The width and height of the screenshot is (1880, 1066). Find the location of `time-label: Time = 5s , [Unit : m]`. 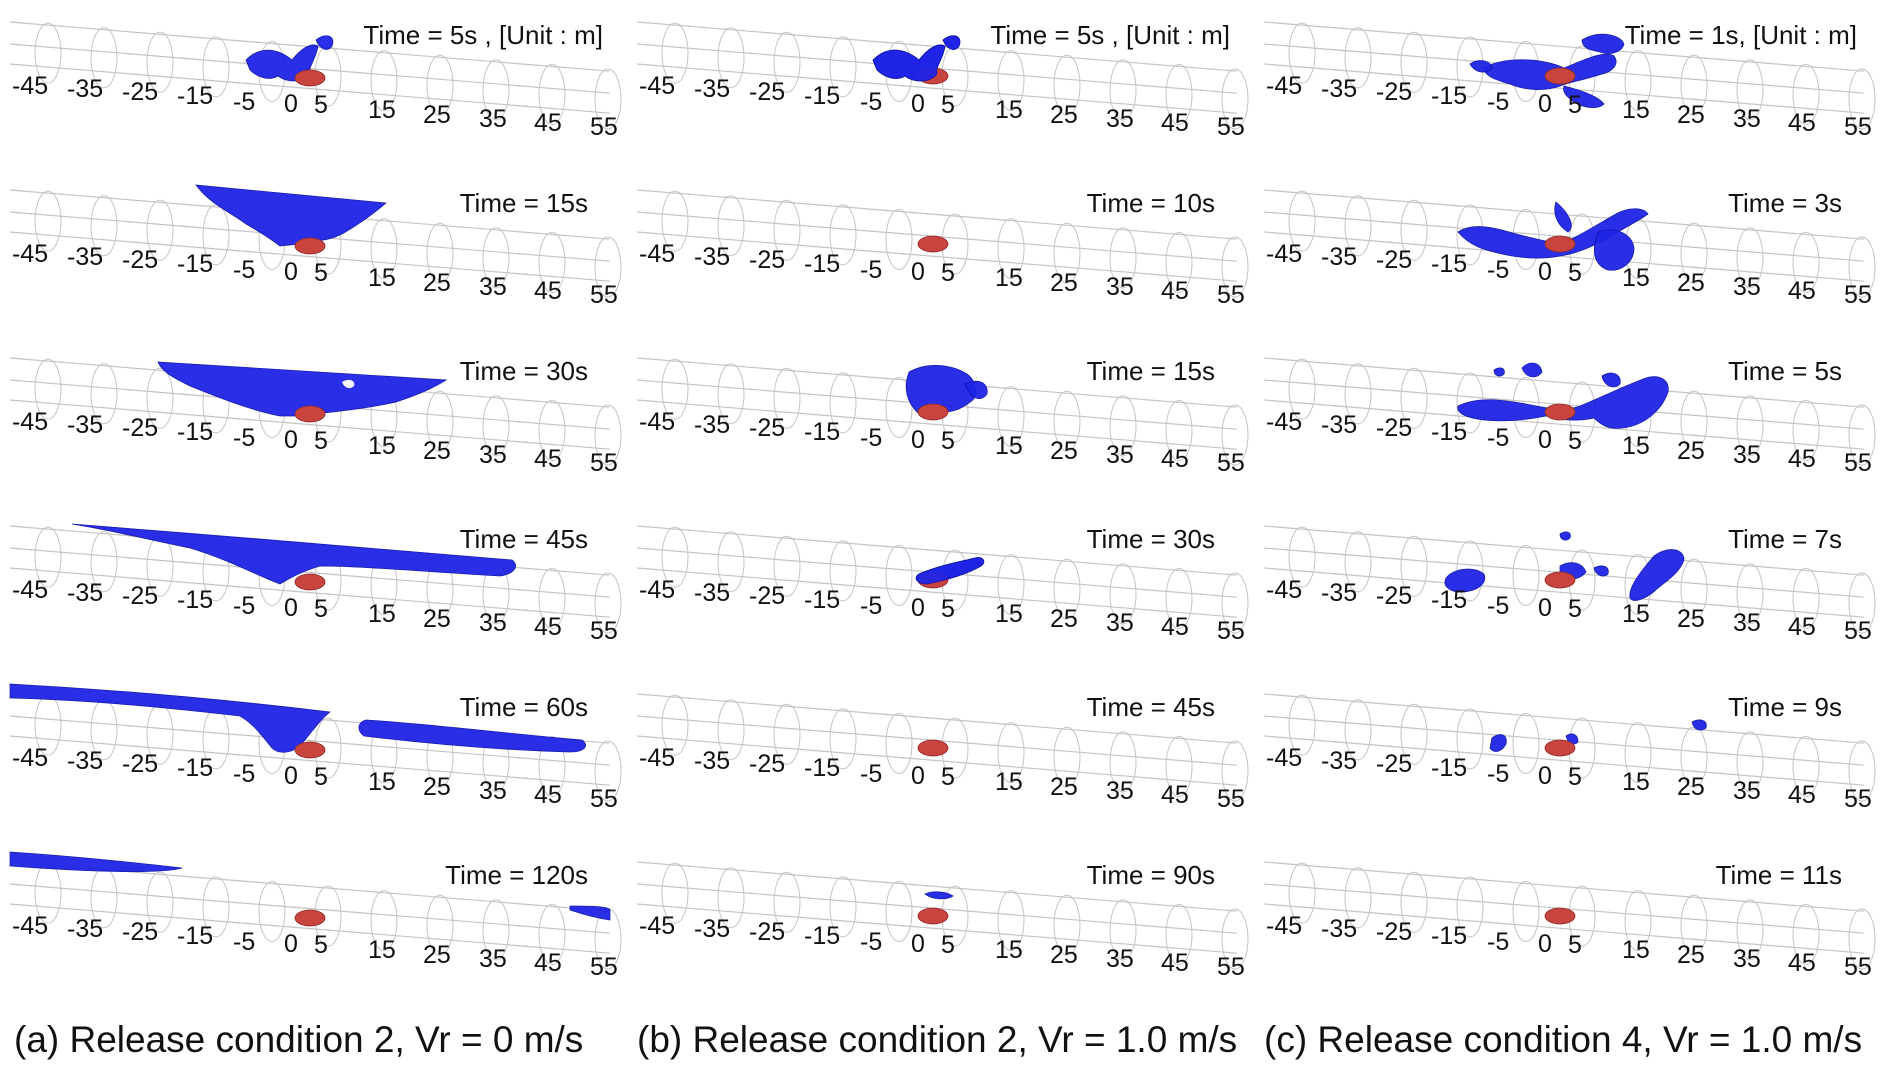

time-label: Time = 5s , [Unit : m] is located at coordinates (1110, 35).